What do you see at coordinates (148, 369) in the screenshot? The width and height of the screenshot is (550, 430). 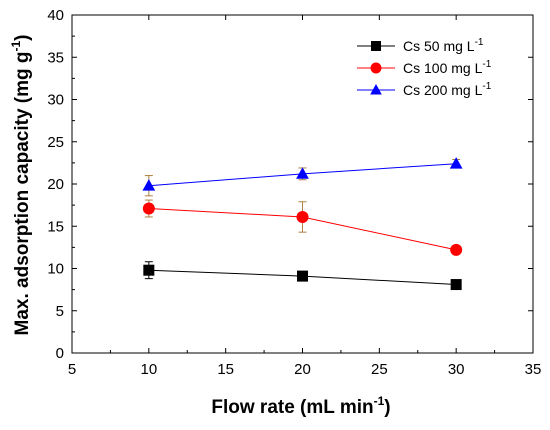 I see `x-tick-label: 10` at bounding box center [148, 369].